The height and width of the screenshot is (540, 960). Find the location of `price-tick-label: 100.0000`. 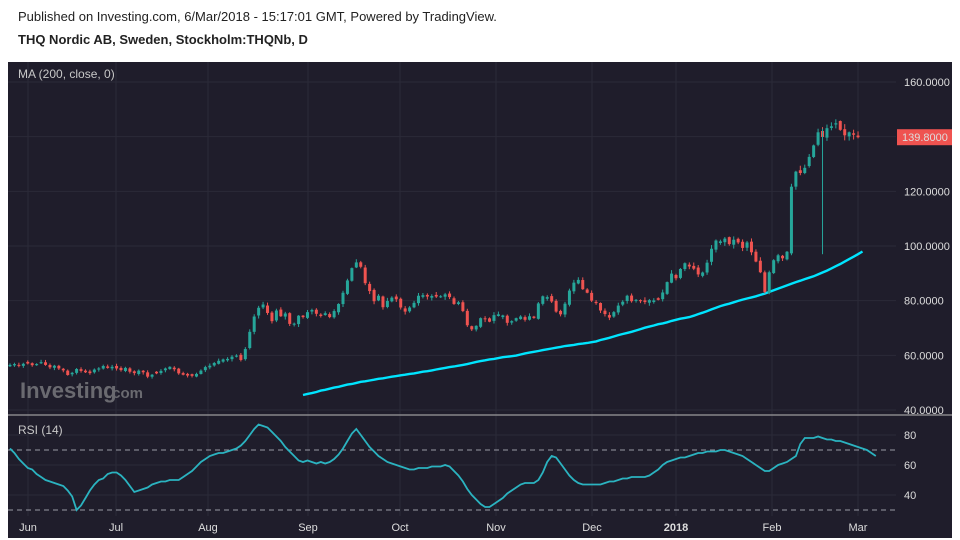

price-tick-label: 100.0000 is located at coordinates (927, 247).